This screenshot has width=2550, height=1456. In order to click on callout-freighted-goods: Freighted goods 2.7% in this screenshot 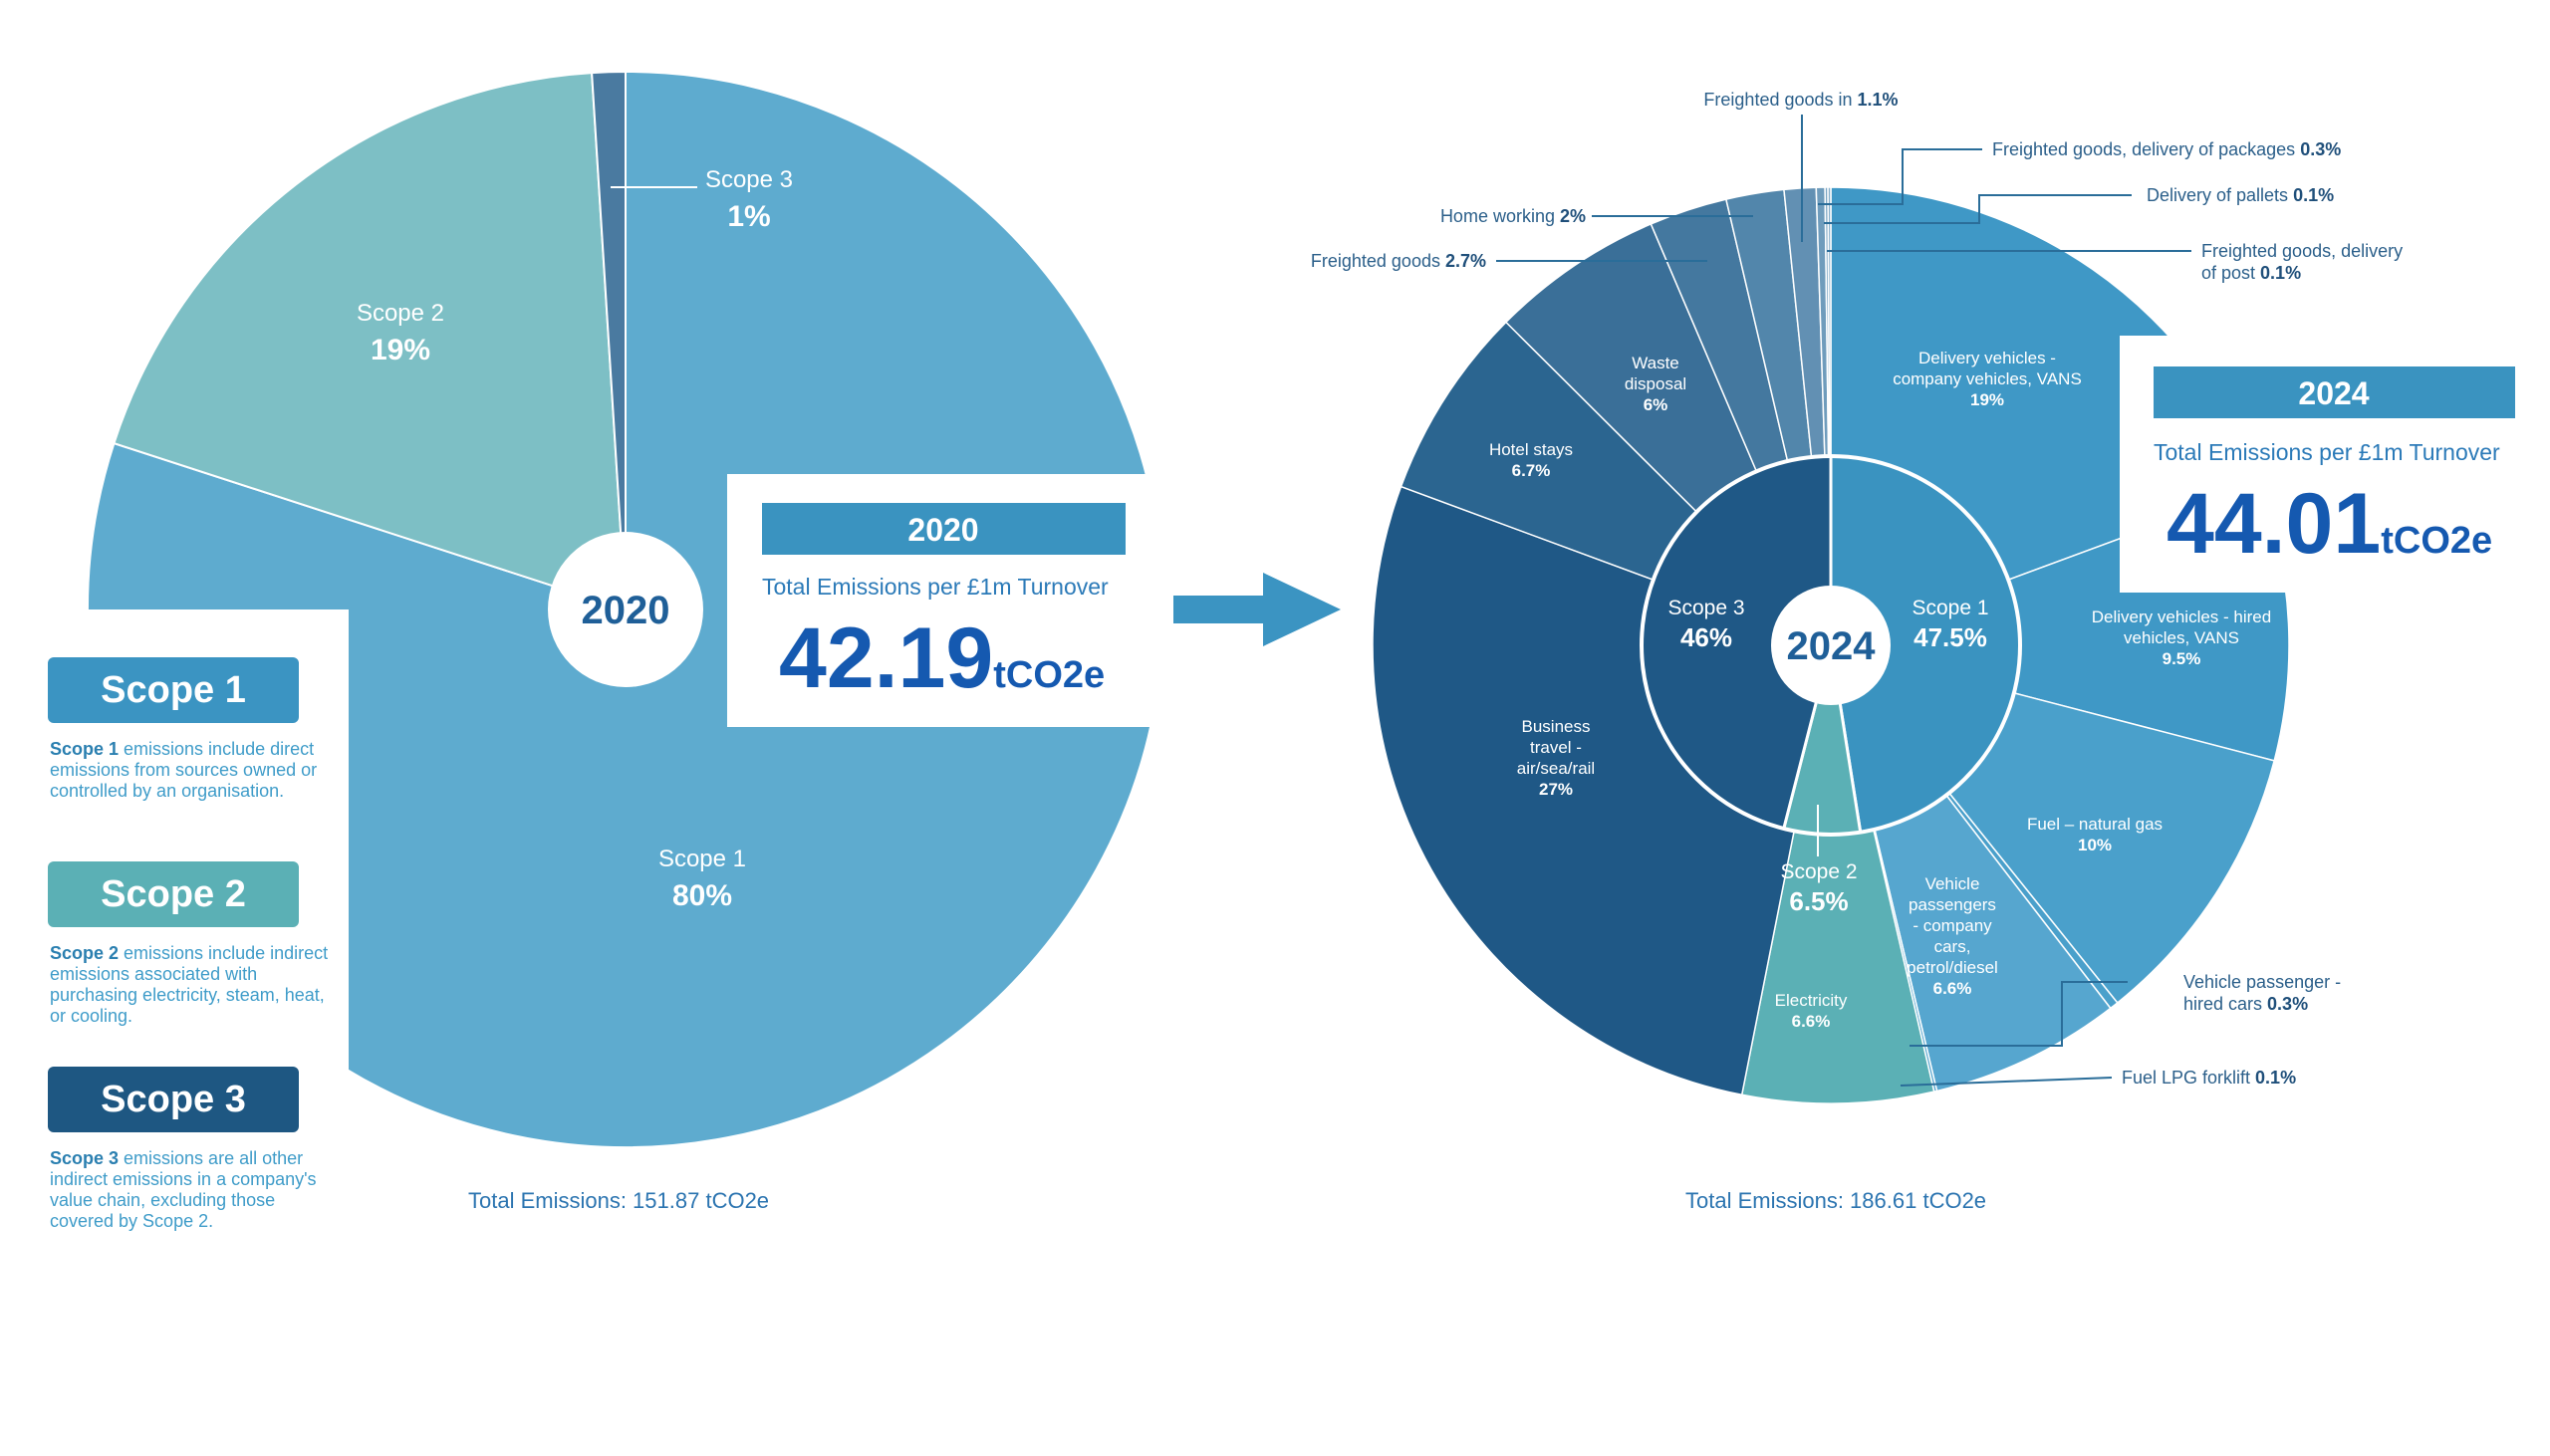, I will do `click(1398, 261)`.